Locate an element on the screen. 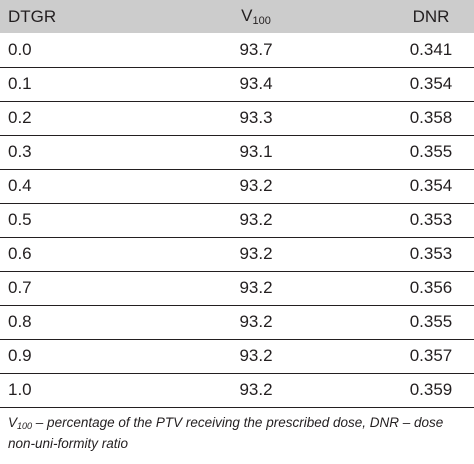 The image size is (474, 464). cell-dtgr: 0.2 is located at coordinates (20, 117).